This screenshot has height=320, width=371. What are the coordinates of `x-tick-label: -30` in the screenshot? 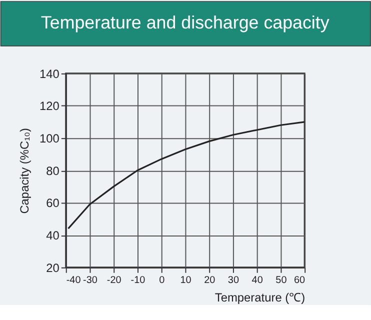 It's located at (90, 280).